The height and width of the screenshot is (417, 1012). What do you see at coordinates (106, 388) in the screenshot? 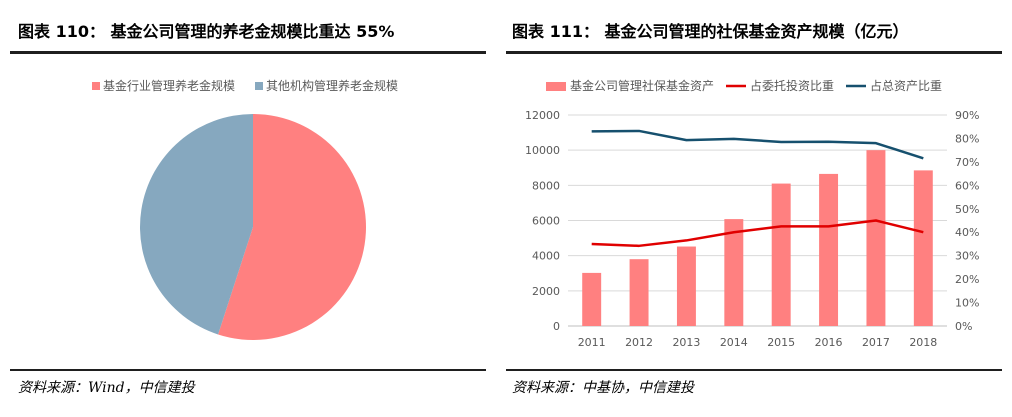
I see `left-source-note: 资料来源：Wind，中信建投` at bounding box center [106, 388].